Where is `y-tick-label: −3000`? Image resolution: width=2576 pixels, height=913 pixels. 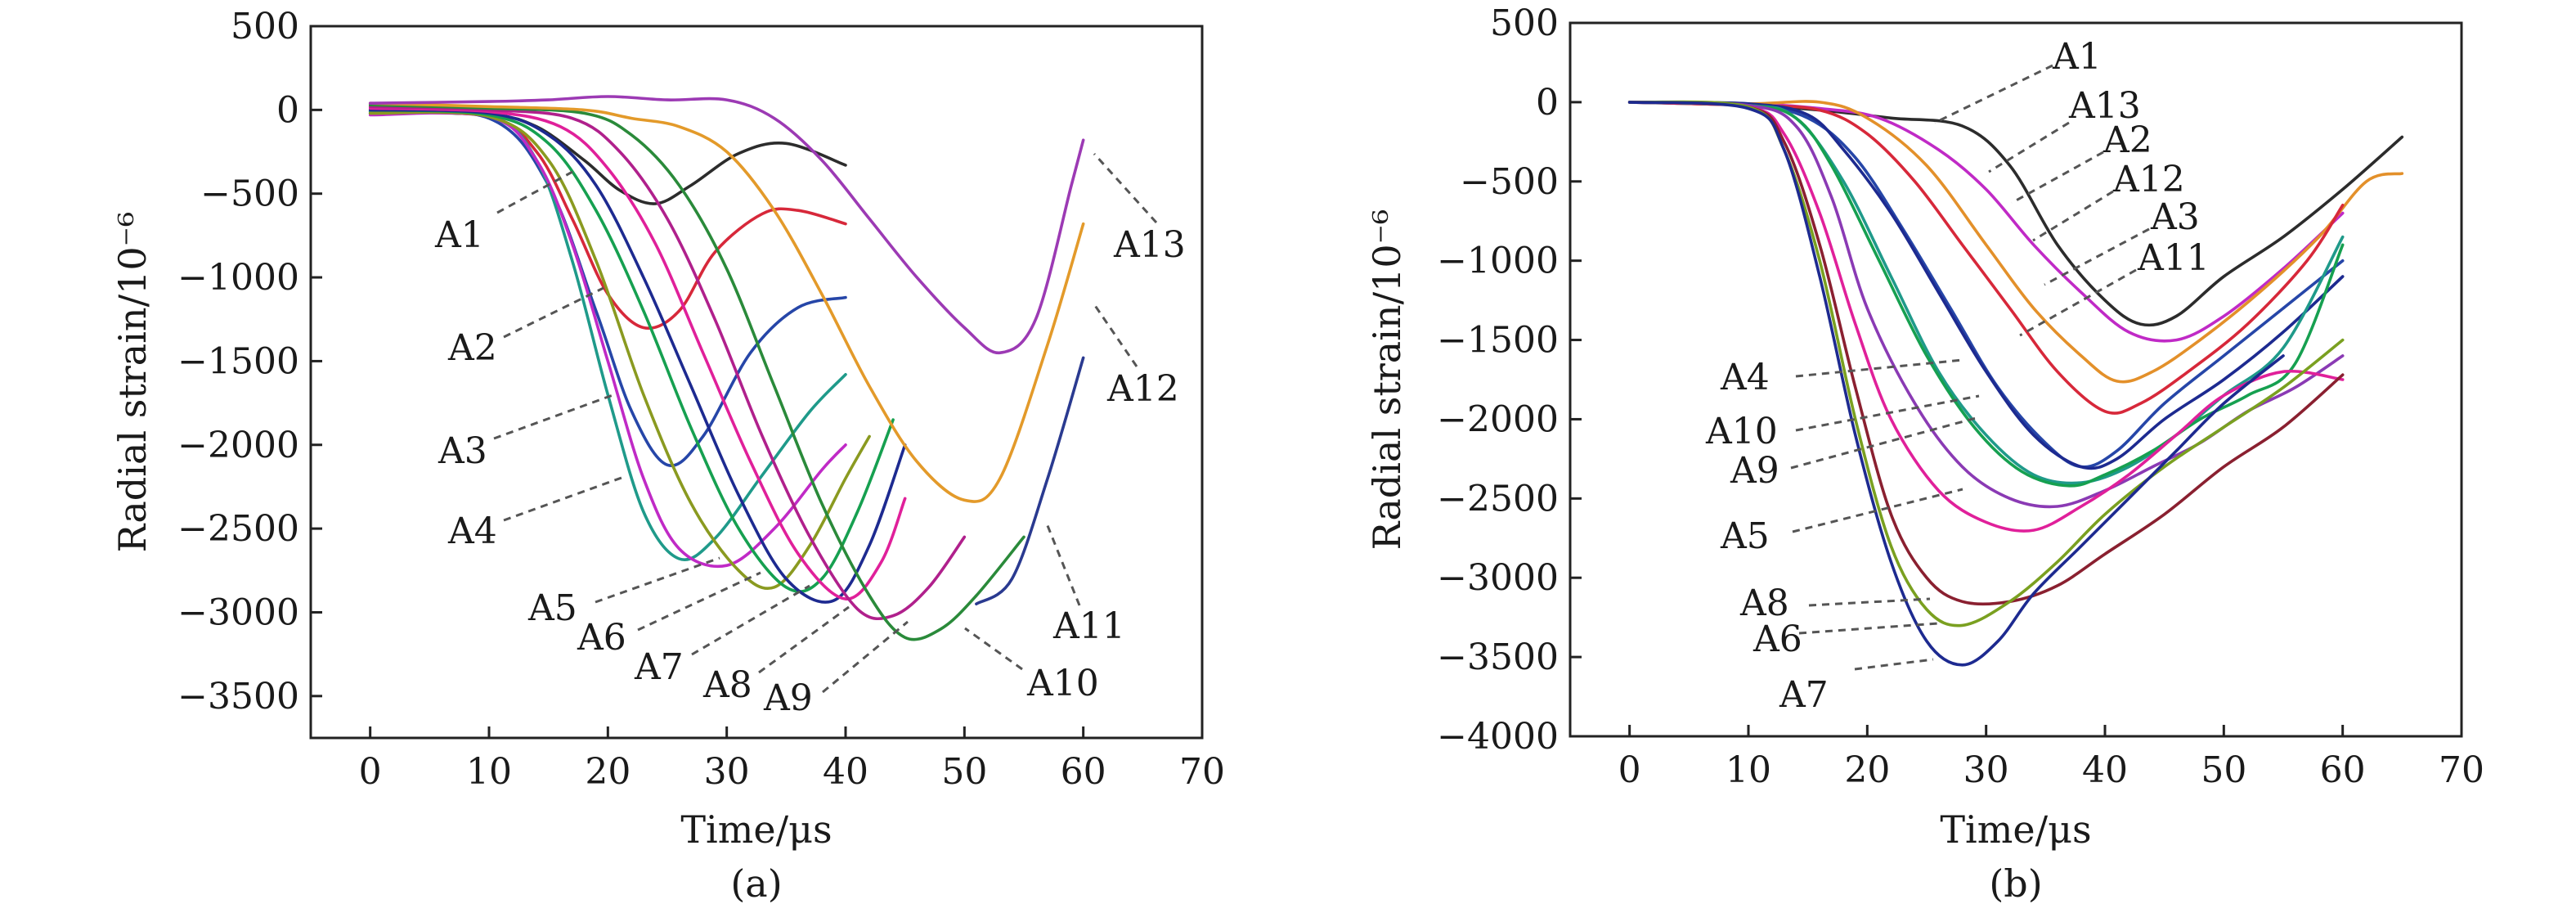 y-tick-label: −3000 is located at coordinates (238, 612).